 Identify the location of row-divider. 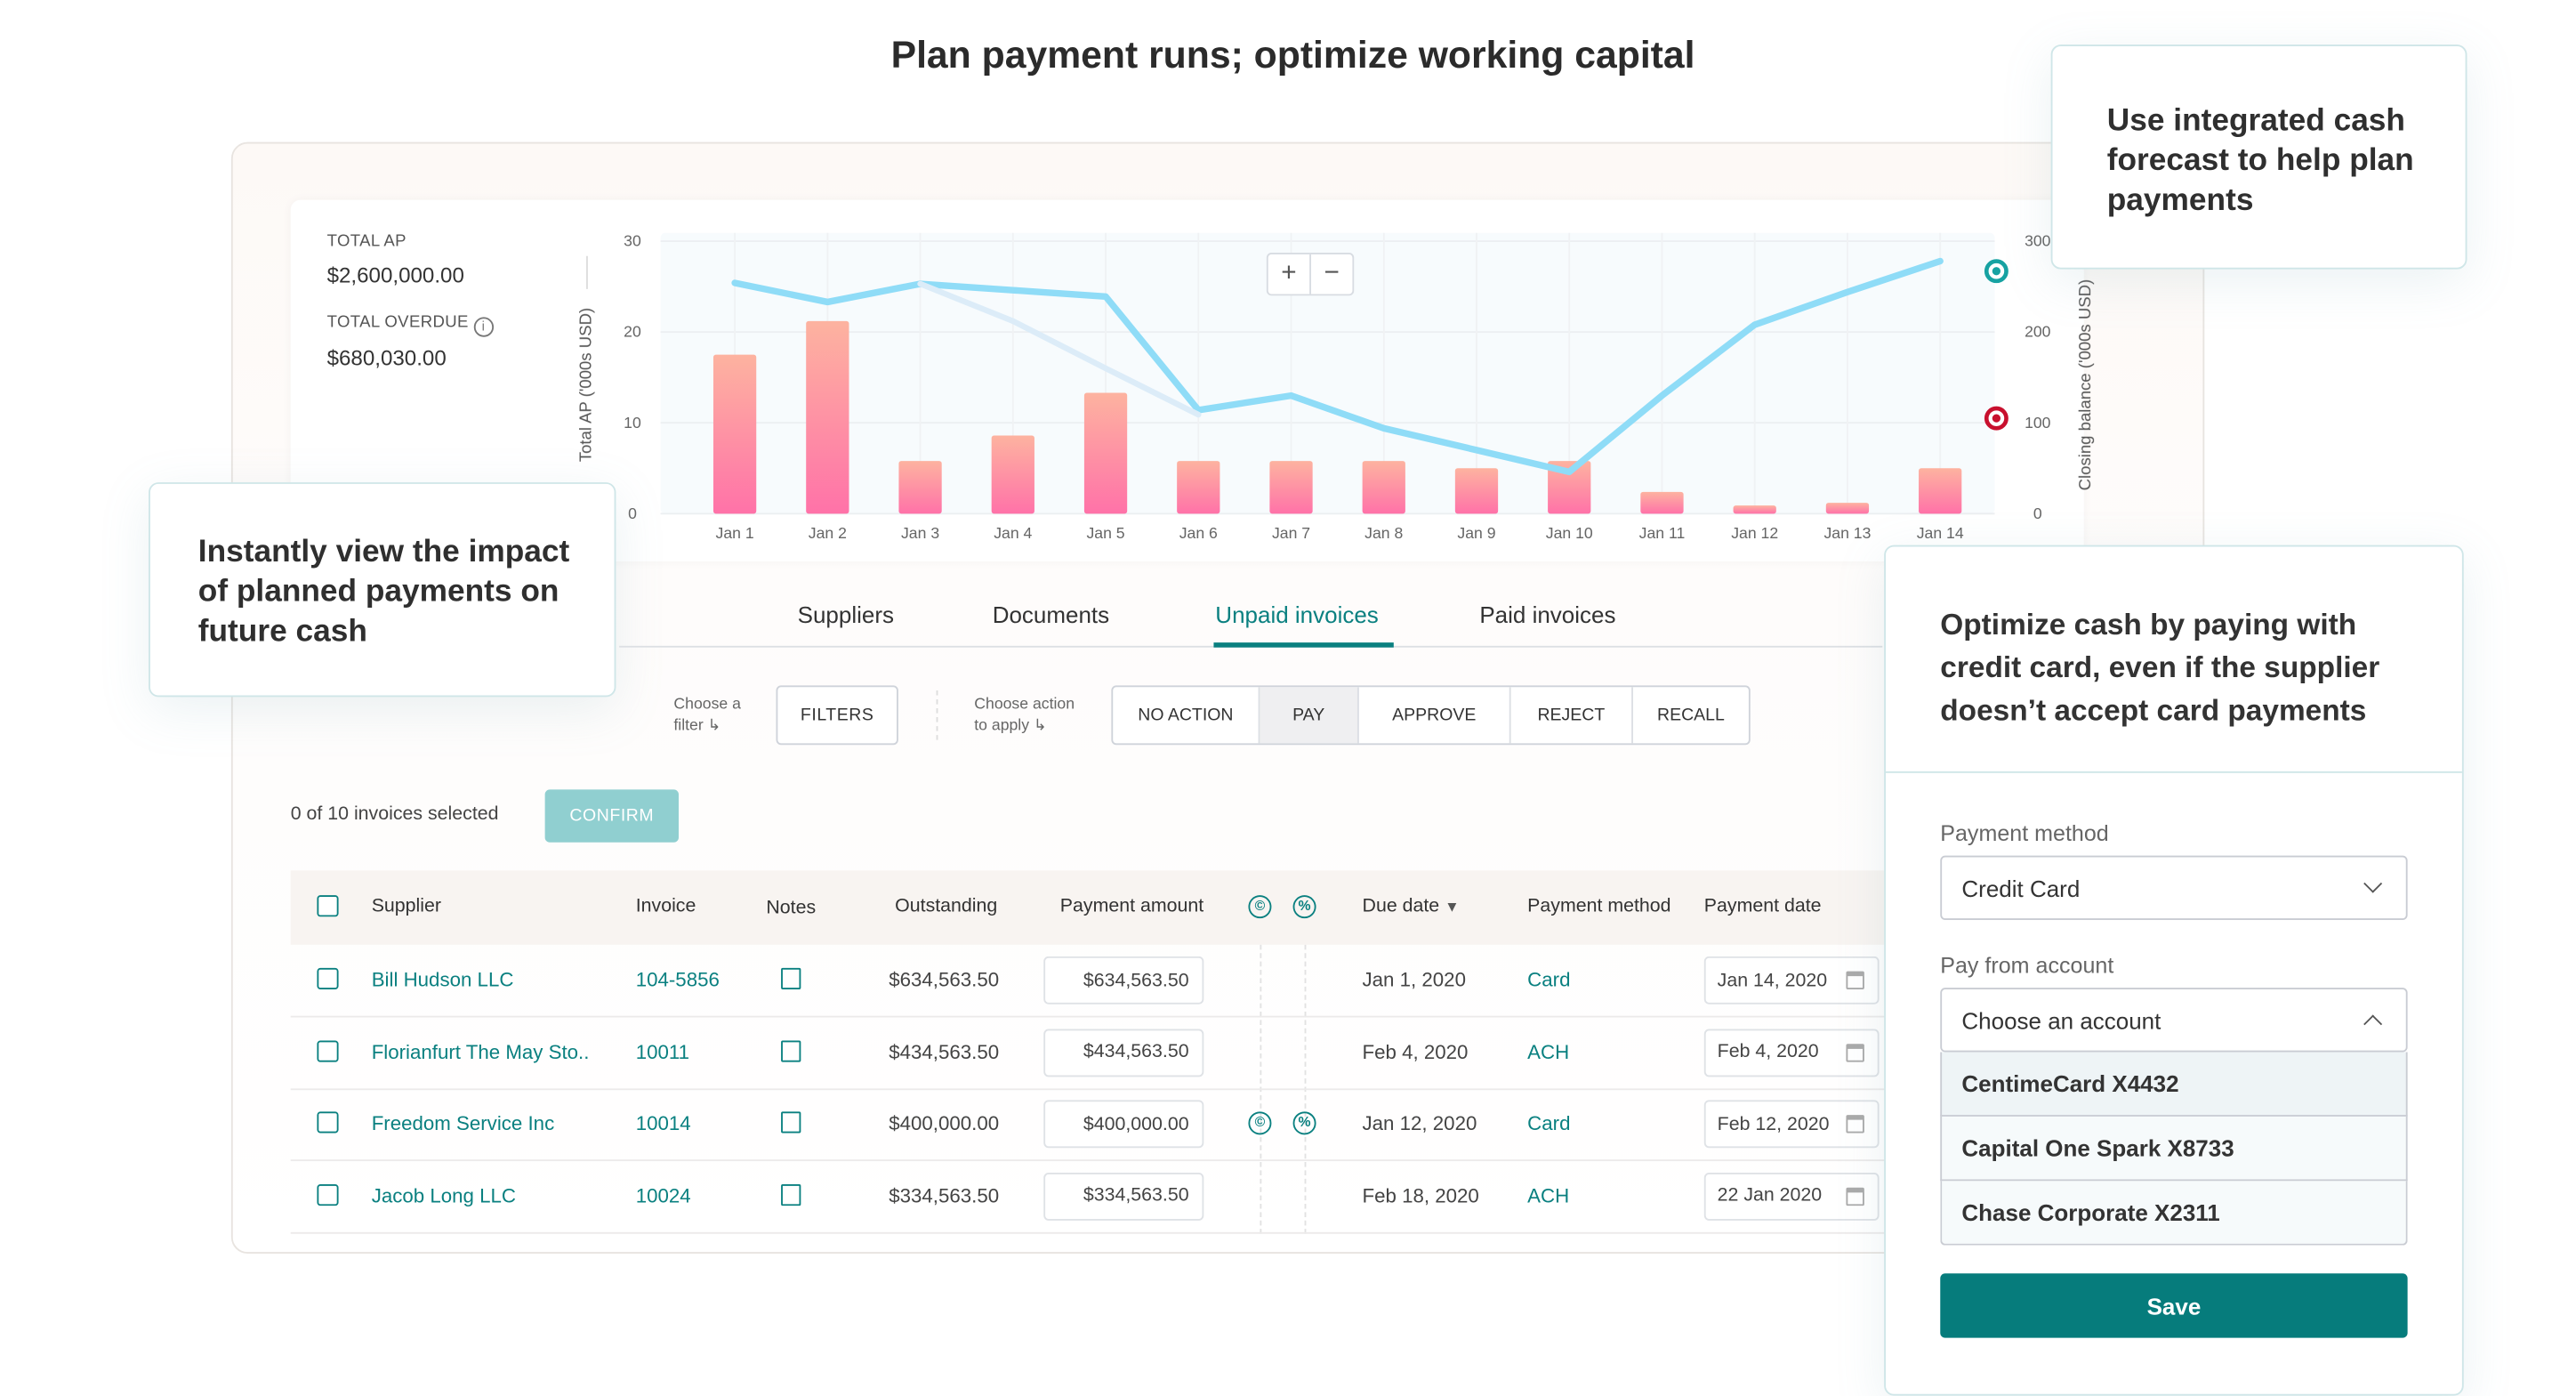
(1088, 1088).